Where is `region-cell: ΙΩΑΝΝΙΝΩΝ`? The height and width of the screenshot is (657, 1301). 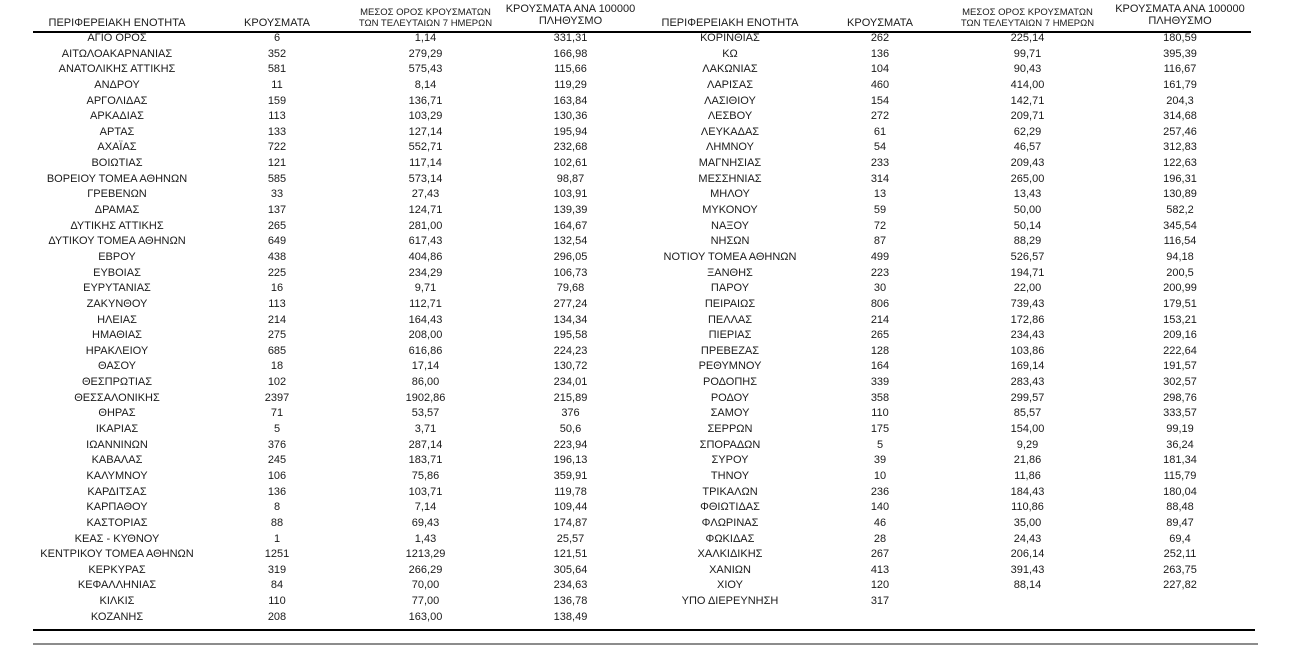 region-cell: ΙΩΑΝΝΙΝΩΝ is located at coordinates (117, 444).